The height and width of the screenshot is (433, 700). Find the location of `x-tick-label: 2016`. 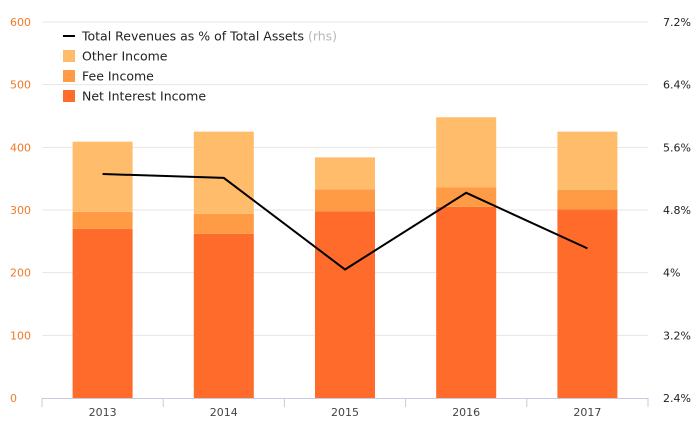

x-tick-label: 2016 is located at coordinates (466, 412).